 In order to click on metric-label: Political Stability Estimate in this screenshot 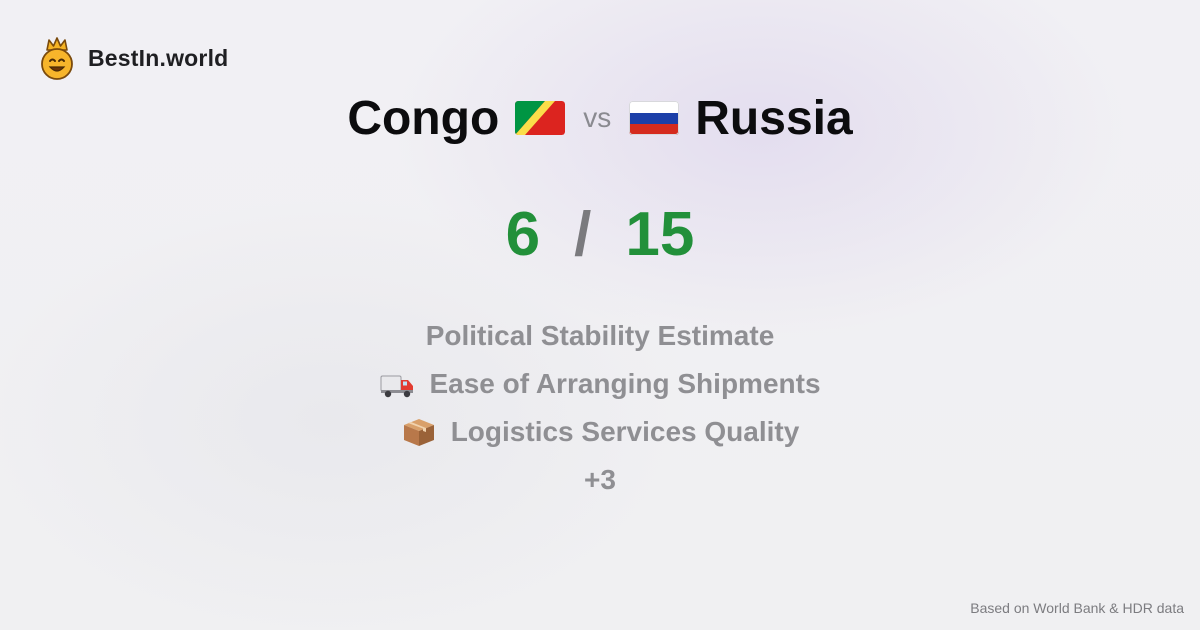, I will do `click(600, 335)`.